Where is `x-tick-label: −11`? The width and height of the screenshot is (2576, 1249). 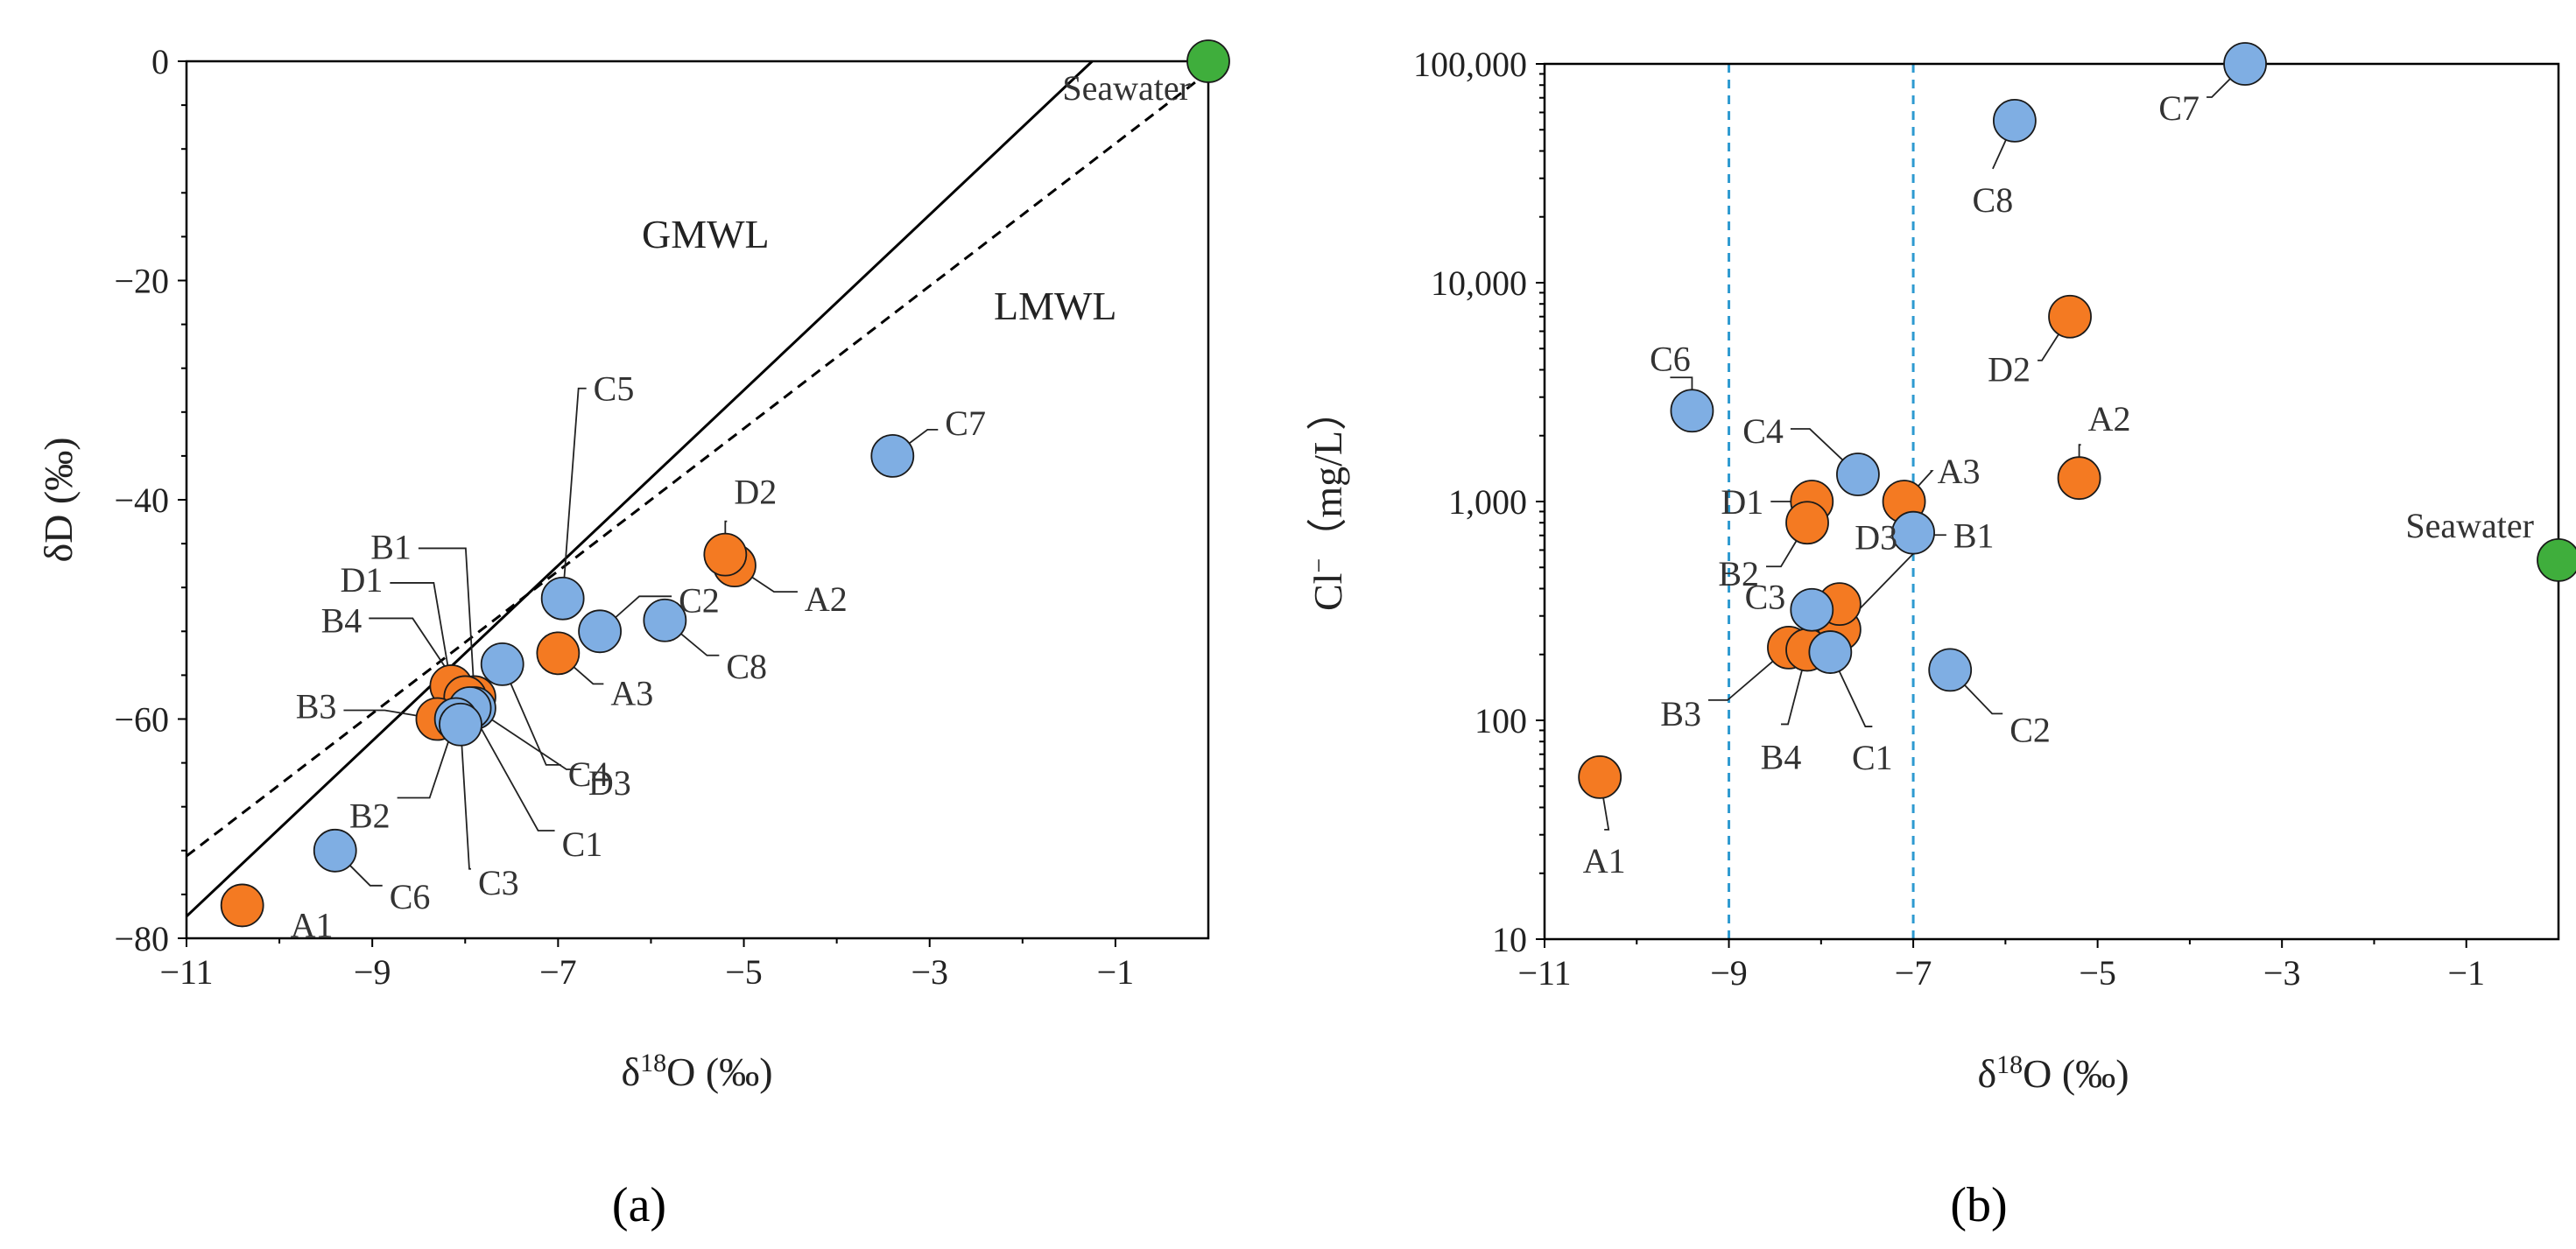 x-tick-label: −11 is located at coordinates (186, 972).